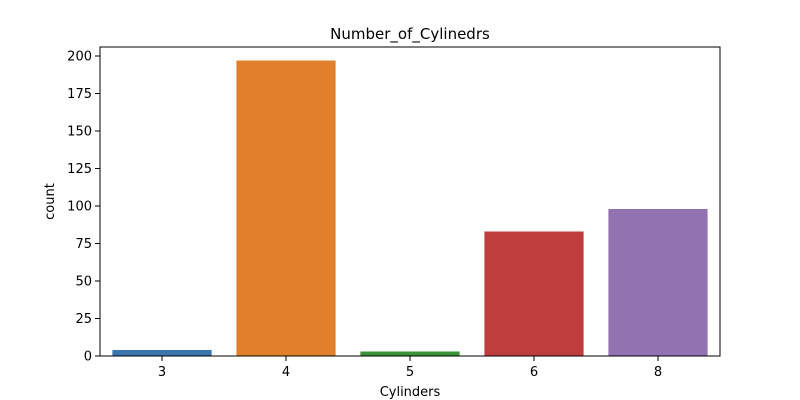 The width and height of the screenshot is (800, 400). What do you see at coordinates (79, 94) in the screenshot?
I see `y-tick-label: 175` at bounding box center [79, 94].